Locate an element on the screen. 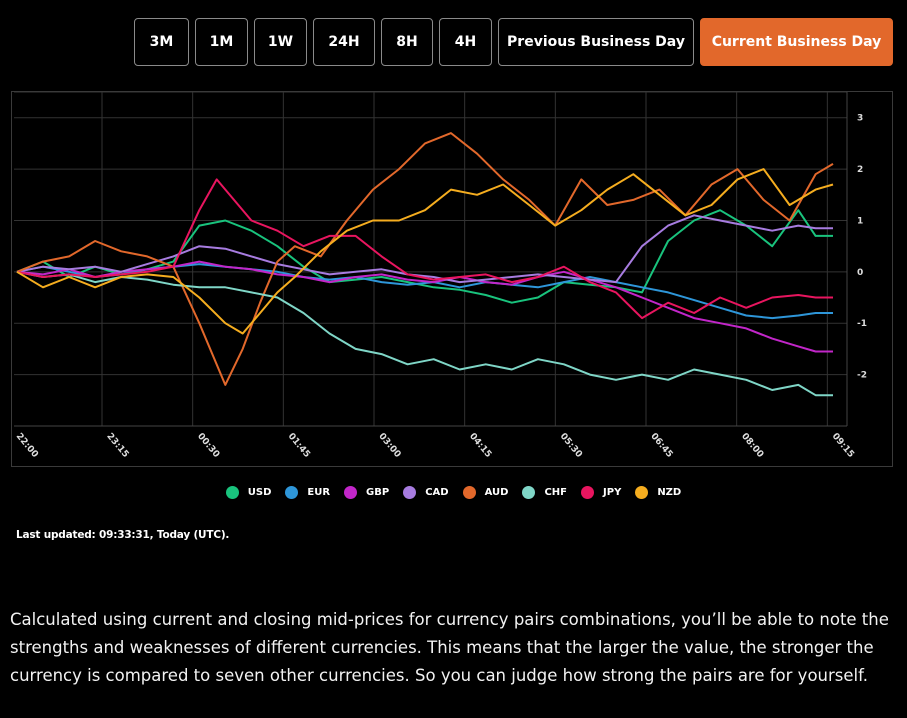  x-tick-label: 08:00 is located at coordinates (752, 446).